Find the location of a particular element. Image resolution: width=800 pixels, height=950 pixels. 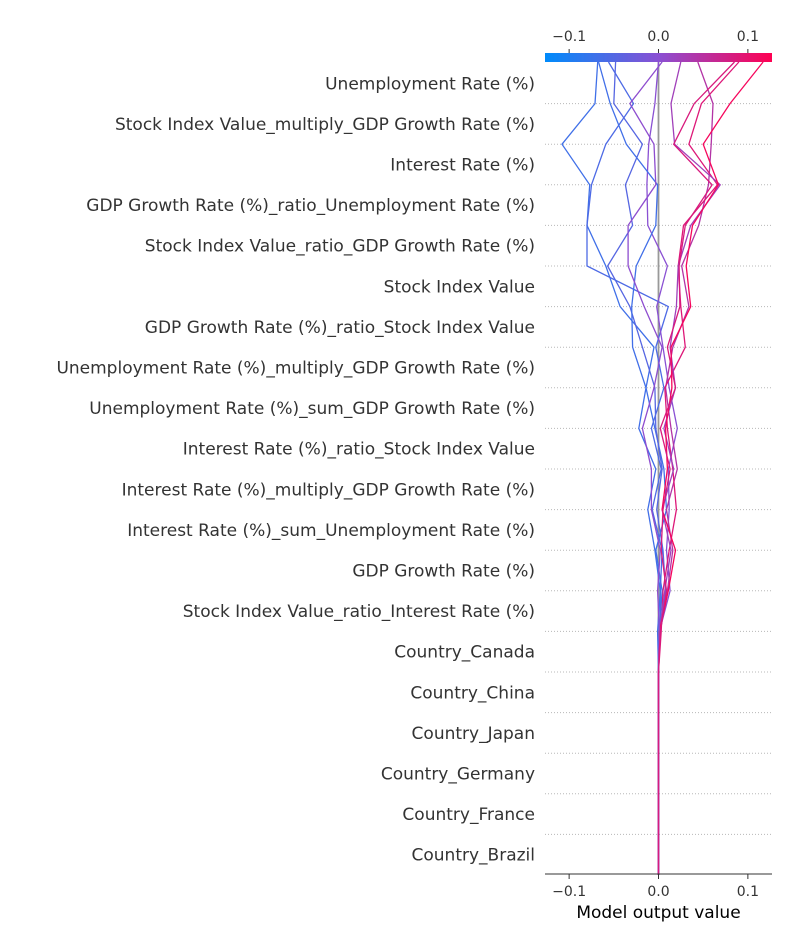

x-axis: −0.1 0.0 0.1 is located at coordinates (658, 886).